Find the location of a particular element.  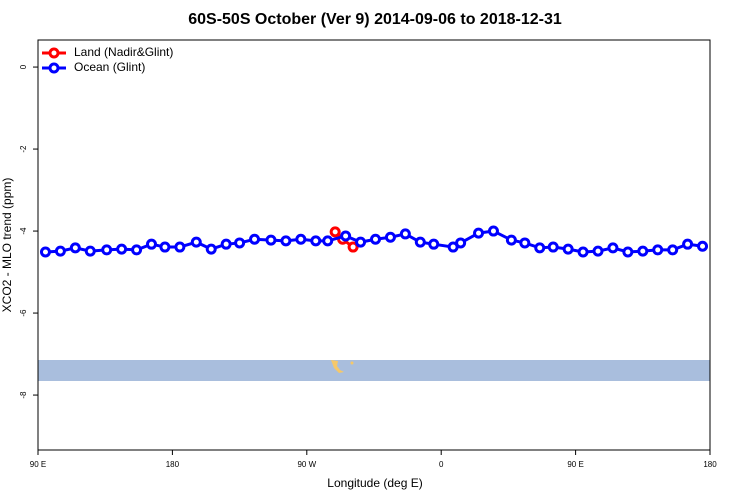

legend: Land (Nadir&Glint)Ocean (Glint) is located at coordinates (107, 59).